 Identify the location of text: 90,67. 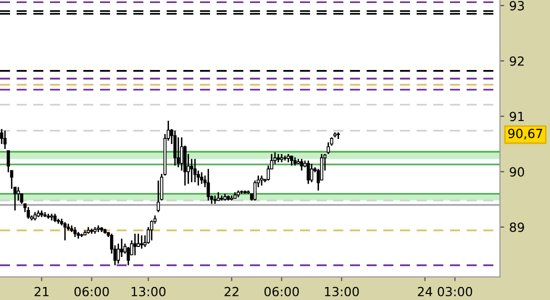
(525, 134).